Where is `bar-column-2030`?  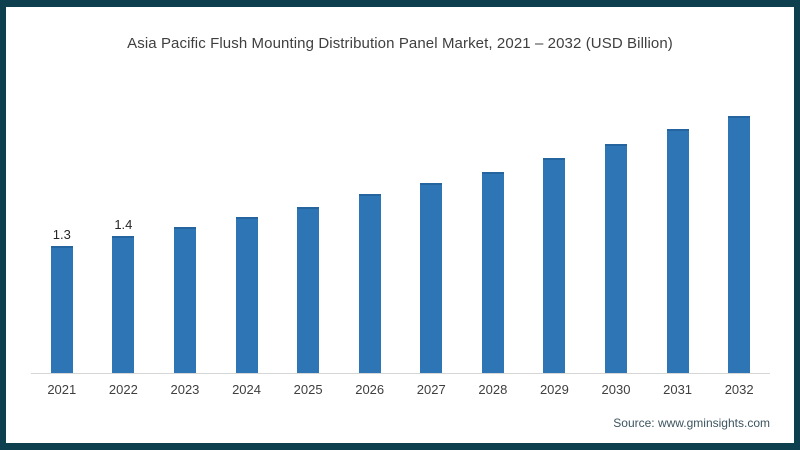
bar-column-2030 is located at coordinates (616, 230).